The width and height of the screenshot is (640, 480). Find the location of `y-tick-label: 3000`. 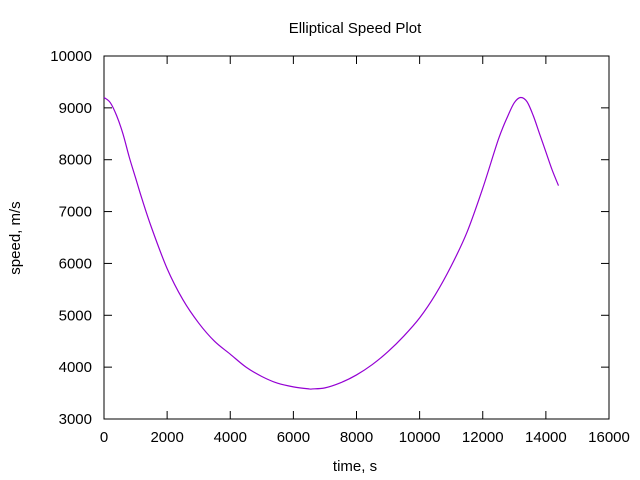

y-tick-label: 3000 is located at coordinates (75, 419).